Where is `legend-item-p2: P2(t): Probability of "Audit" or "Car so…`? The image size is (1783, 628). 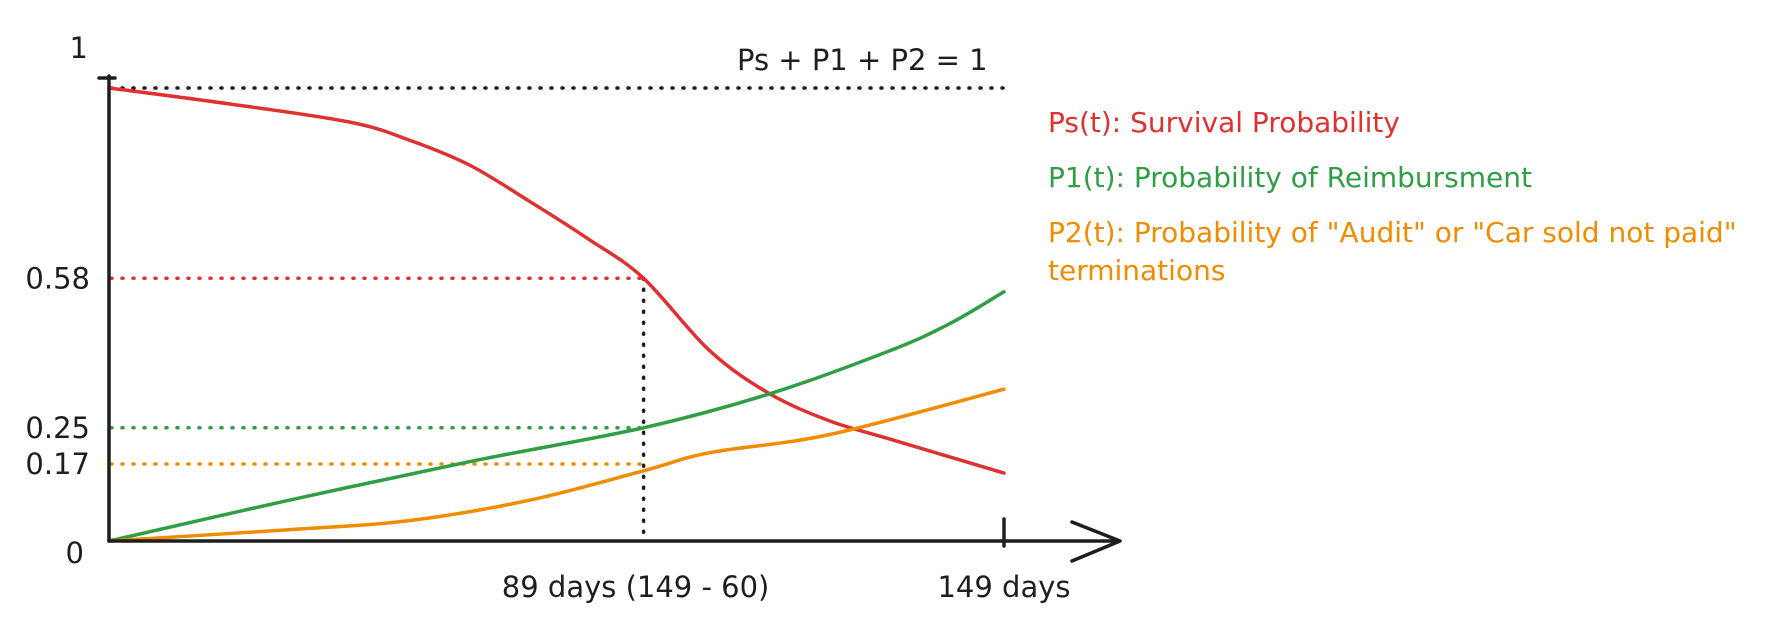
legend-item-p2: P2(t): Probability of "Audit" or "Car so… is located at coordinates (1392, 251).